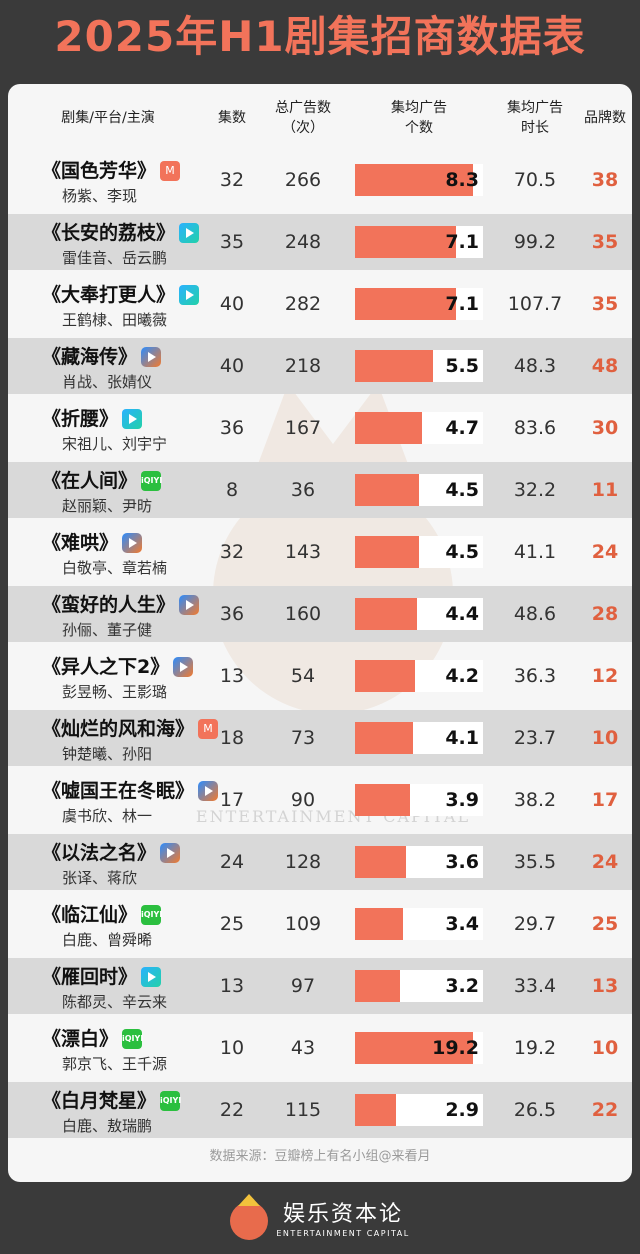  Describe the element at coordinates (419, 676) in the screenshot. I see `avg-ads-bar-box: 4.2` at that location.